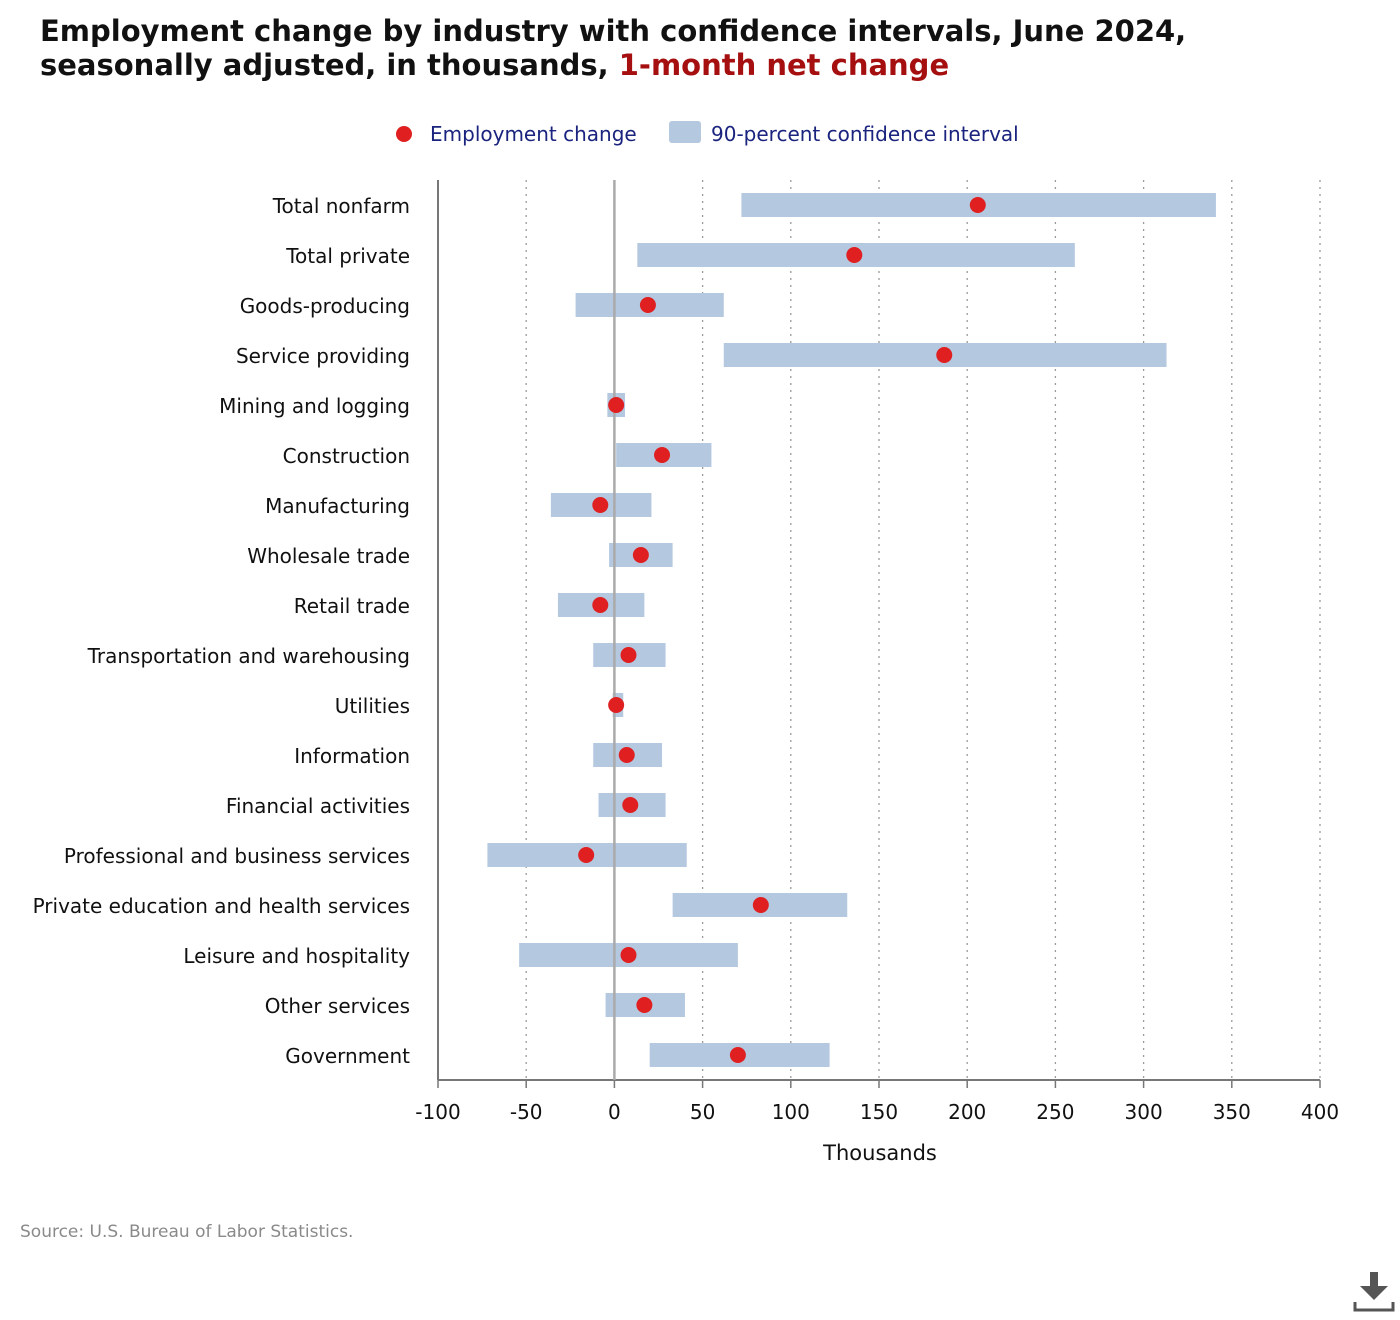  I want to click on category-label: Information, so click(352, 756).